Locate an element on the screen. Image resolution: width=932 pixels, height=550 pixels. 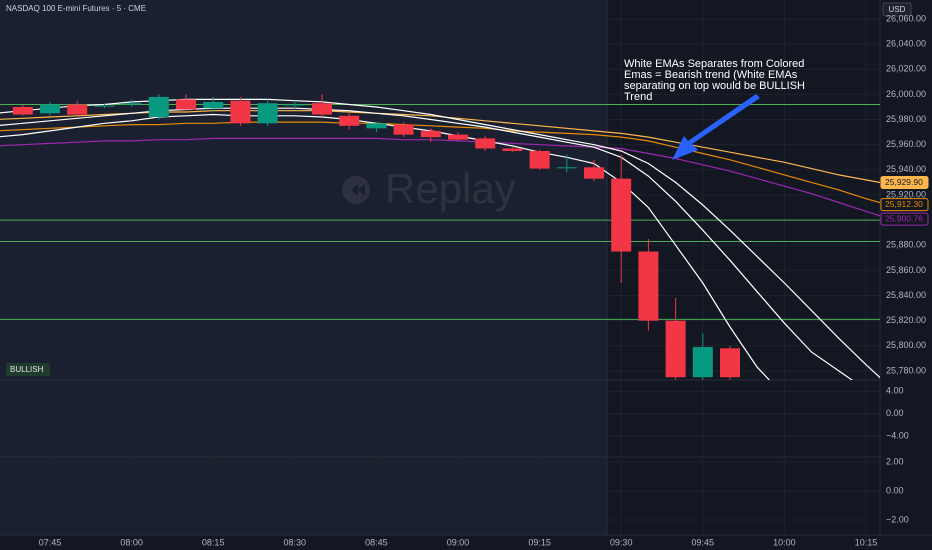
y-tick-label: 25,960.00 is located at coordinates (906, 144).